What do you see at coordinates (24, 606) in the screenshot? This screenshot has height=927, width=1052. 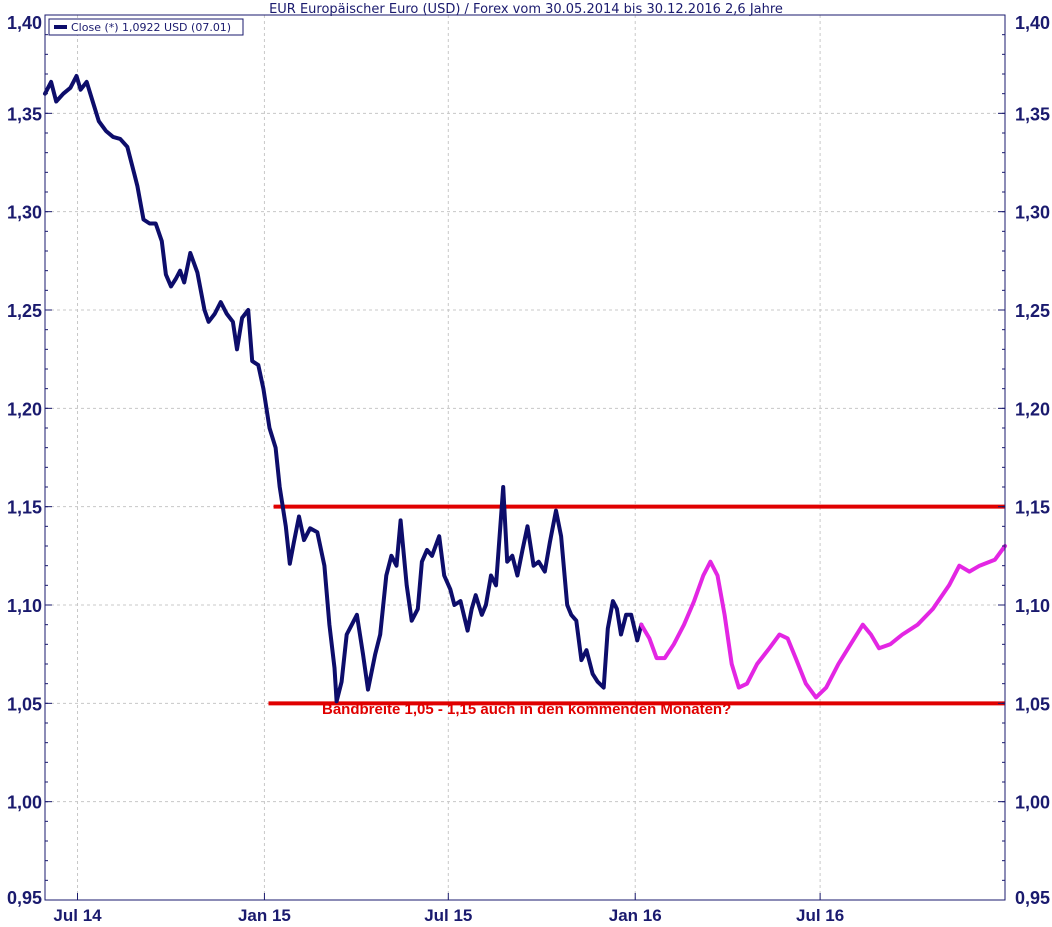 I see `y-tick-label-left: 1,10` at bounding box center [24, 606].